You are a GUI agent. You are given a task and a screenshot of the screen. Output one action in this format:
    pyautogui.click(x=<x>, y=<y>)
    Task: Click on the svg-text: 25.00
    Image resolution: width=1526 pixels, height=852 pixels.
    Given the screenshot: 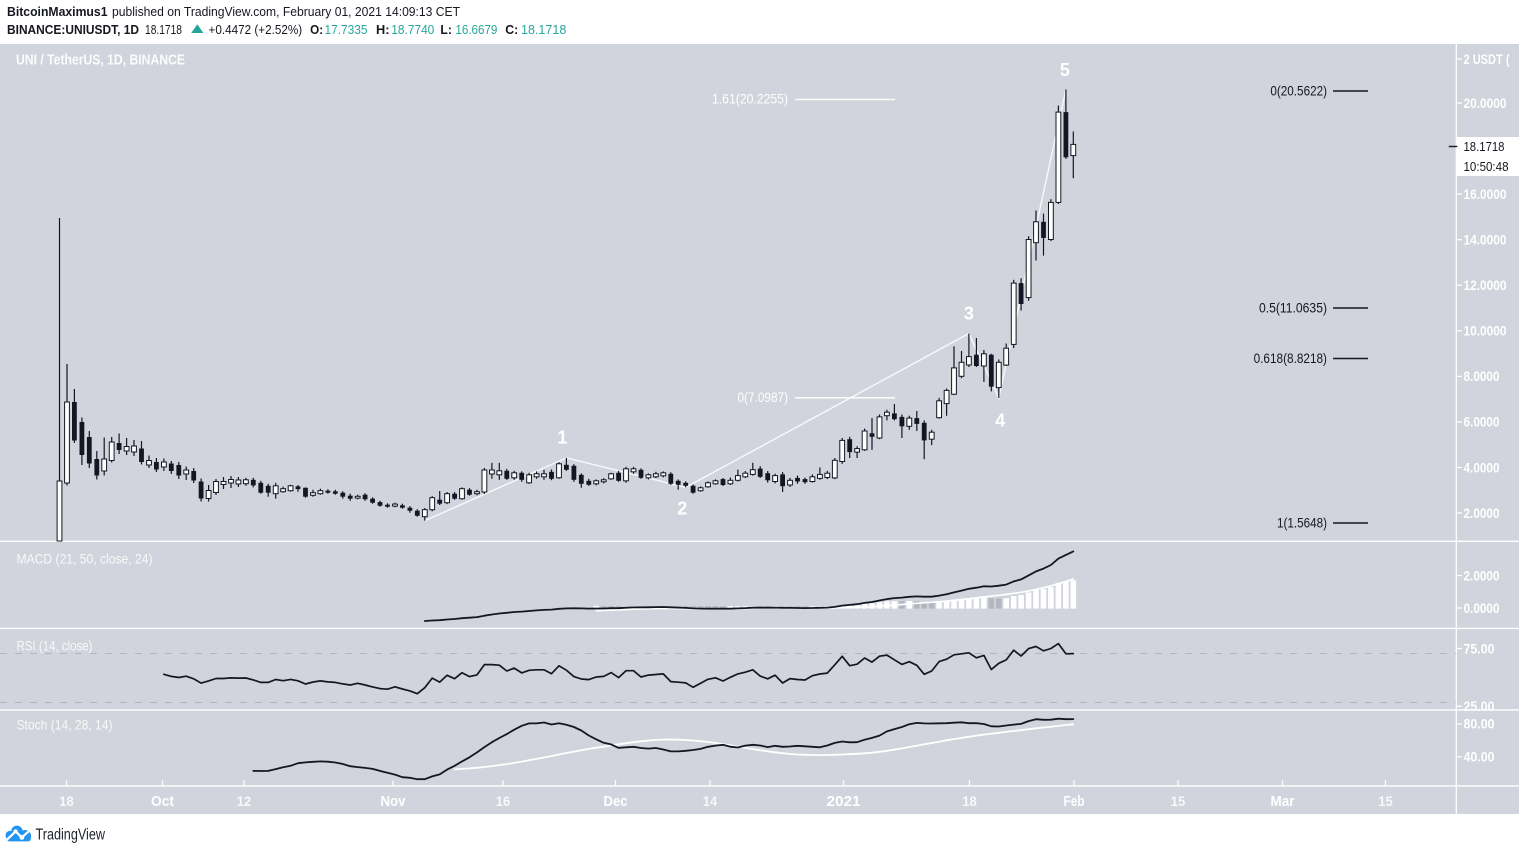 What is the action you would take?
    pyautogui.click(x=1479, y=706)
    